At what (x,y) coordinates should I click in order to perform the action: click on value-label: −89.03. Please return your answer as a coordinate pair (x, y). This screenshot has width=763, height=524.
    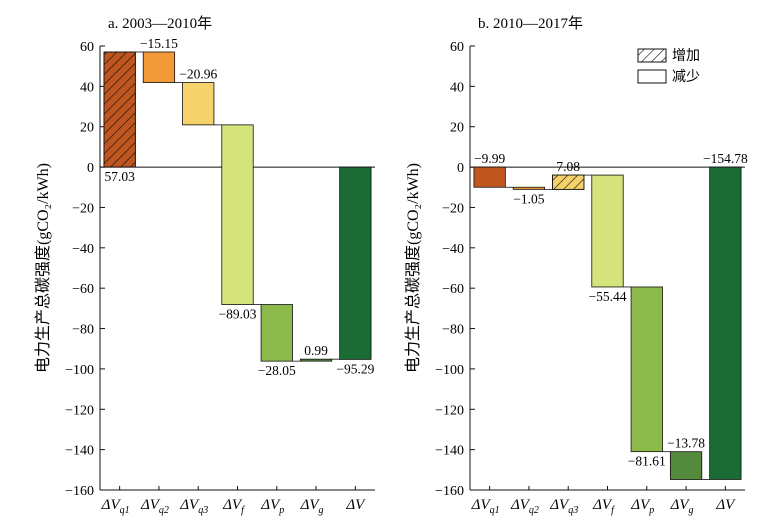
    Looking at the image, I should click on (238, 314).